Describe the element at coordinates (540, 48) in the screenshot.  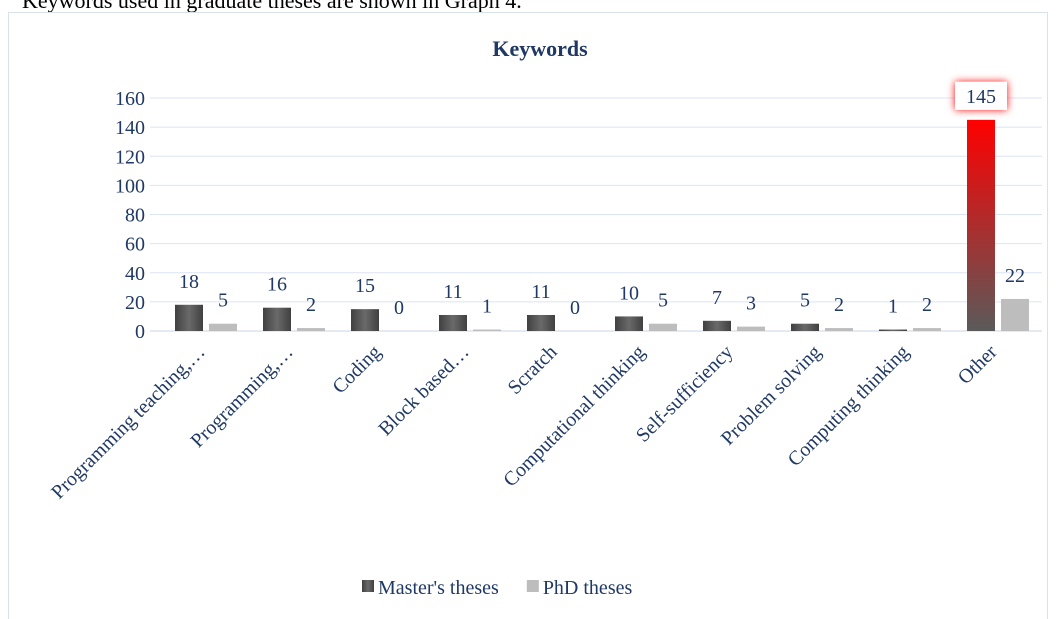
I see `chart-title: Keywords` at that location.